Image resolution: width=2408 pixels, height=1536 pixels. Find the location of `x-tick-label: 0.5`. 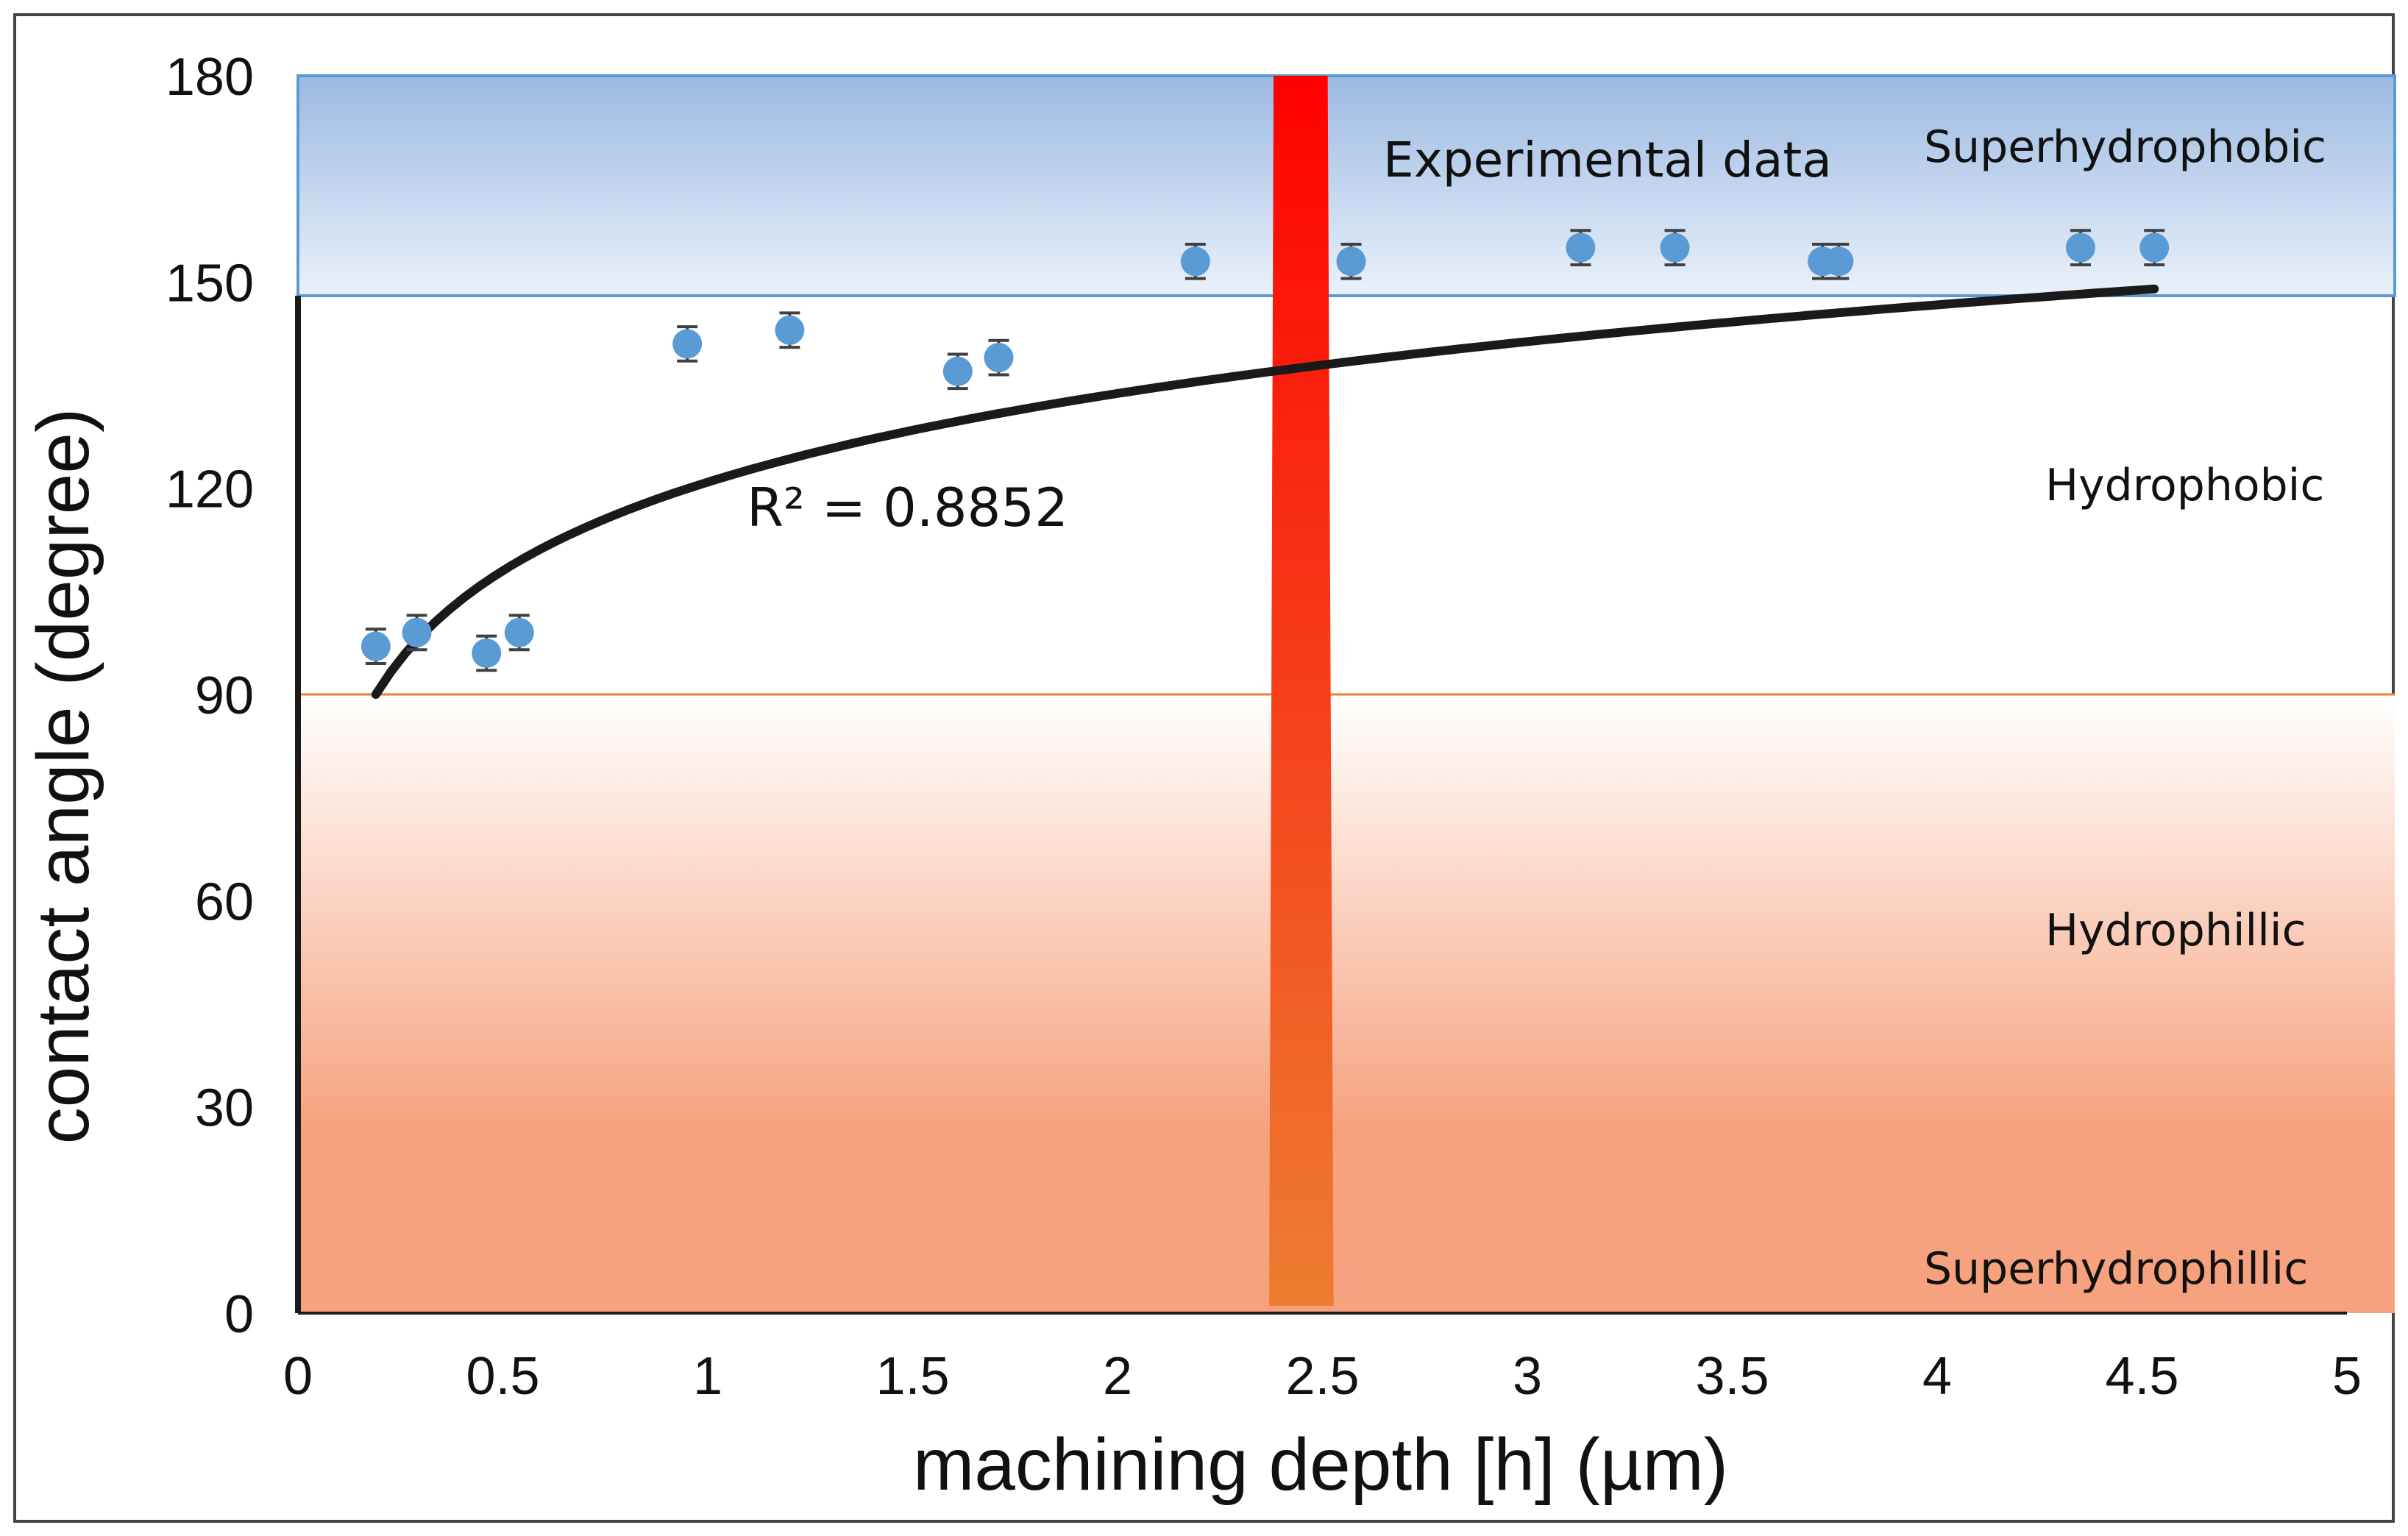

x-tick-label: 0.5 is located at coordinates (502, 1376).